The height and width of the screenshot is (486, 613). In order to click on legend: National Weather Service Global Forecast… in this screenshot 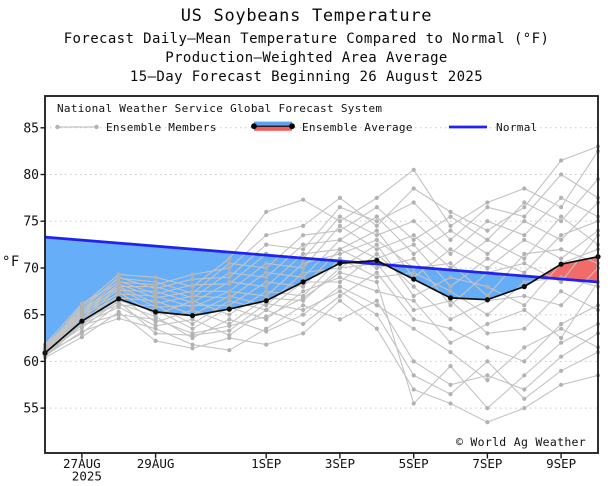, I will do `click(296, 118)`.